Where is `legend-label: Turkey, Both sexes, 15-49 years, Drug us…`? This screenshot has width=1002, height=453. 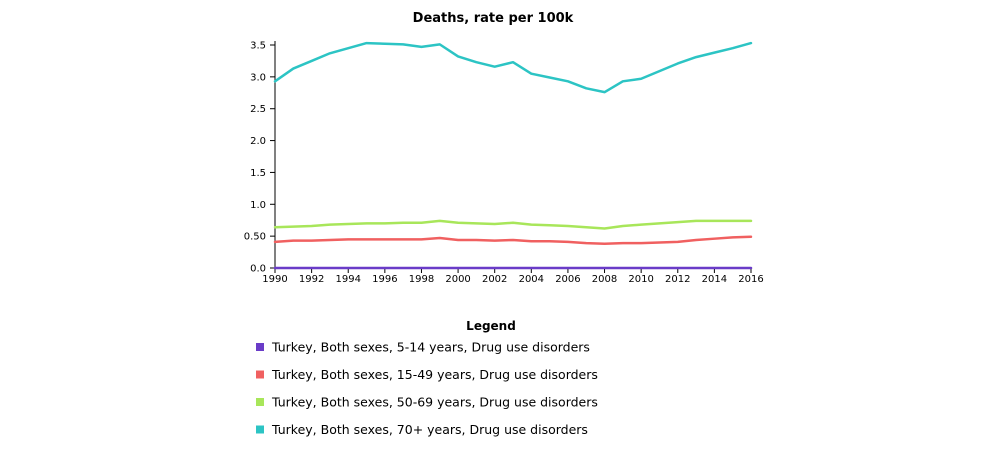
legend-label: Turkey, Both sexes, 15-49 years, Drug us… is located at coordinates (434, 374).